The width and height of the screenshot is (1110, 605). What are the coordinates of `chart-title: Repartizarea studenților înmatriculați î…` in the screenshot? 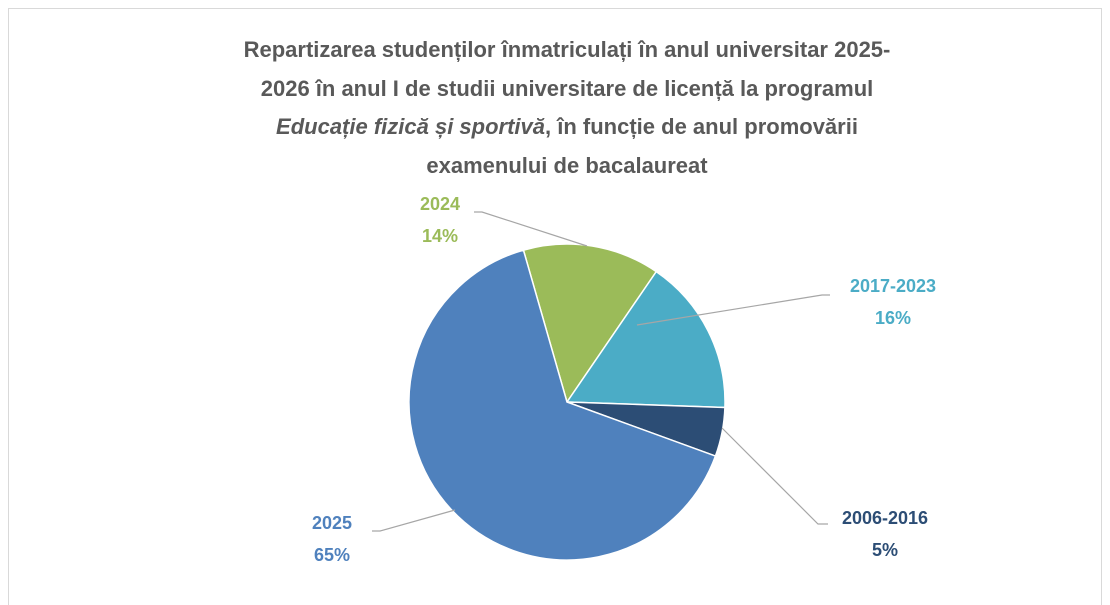 It's located at (567, 49).